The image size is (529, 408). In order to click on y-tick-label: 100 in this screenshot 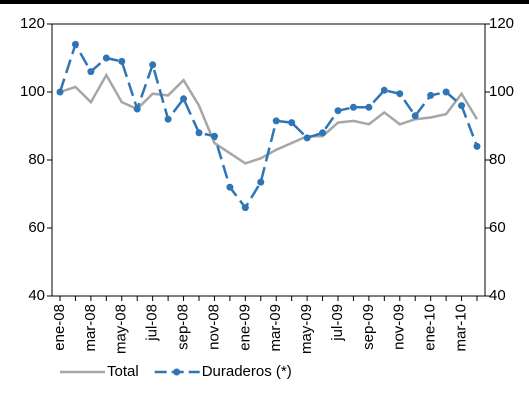, I will do `click(32, 91)`.